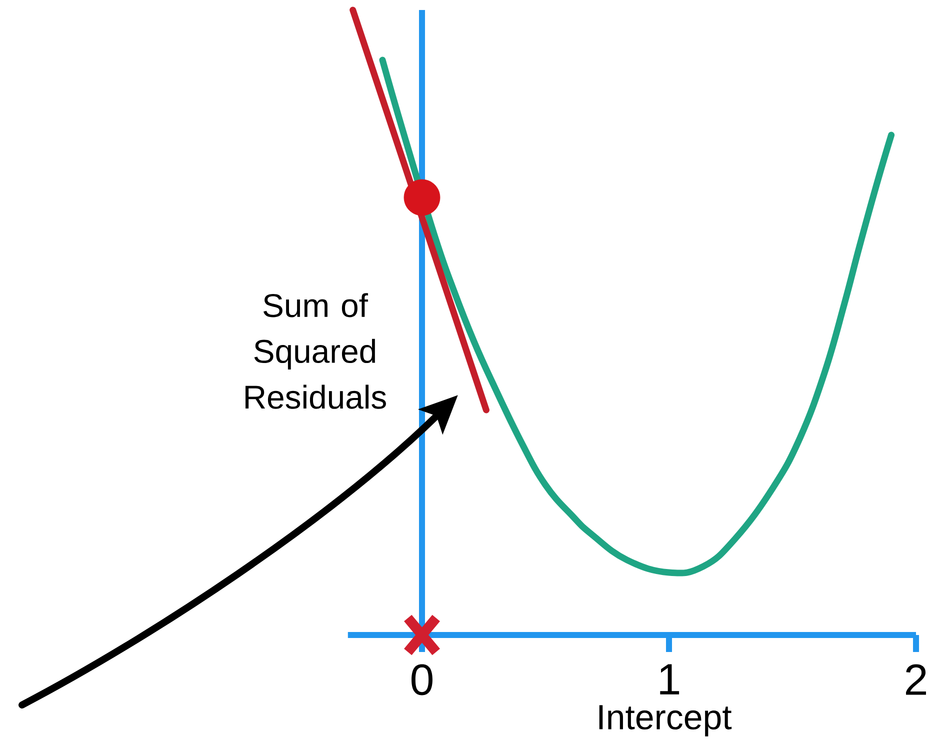  What do you see at coordinates (316, 351) in the screenshot?
I see `y-axis-title: Sum of Squared Residuals` at bounding box center [316, 351].